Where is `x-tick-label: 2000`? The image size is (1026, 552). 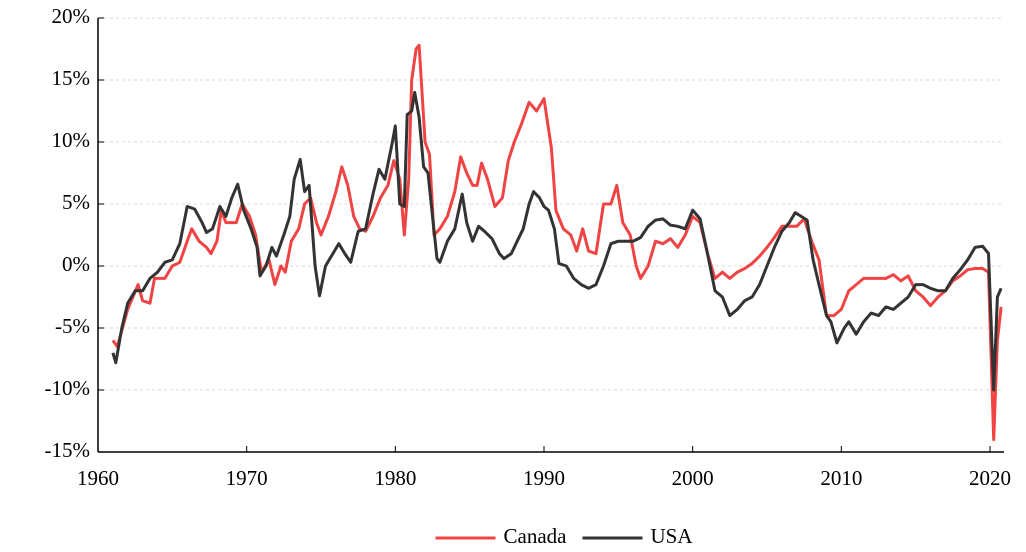 x-tick-label: 2000 is located at coordinates (693, 478).